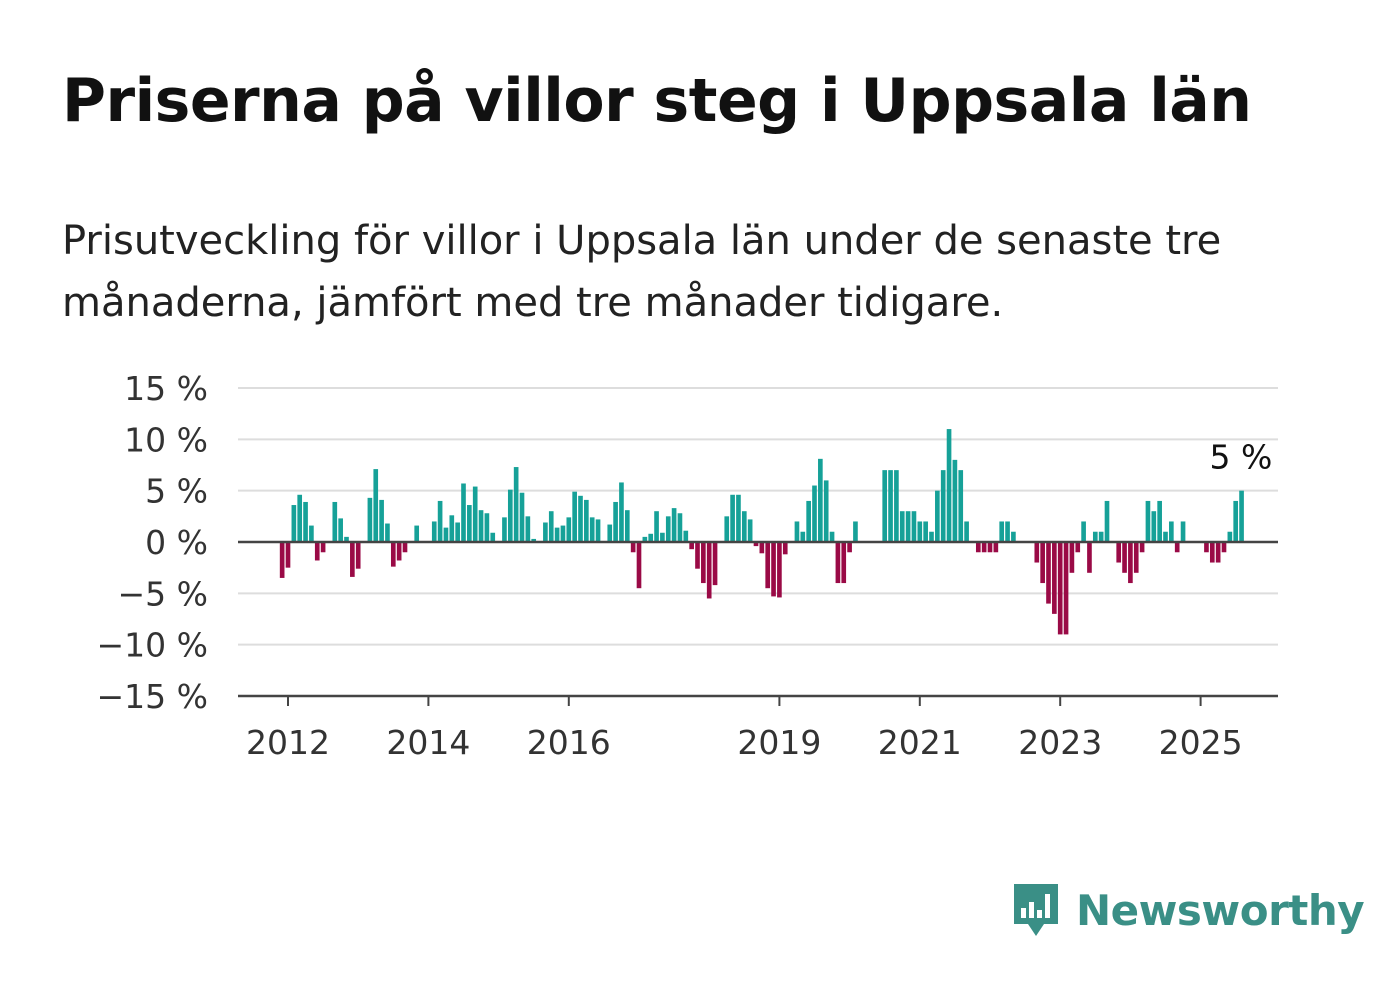  Describe the element at coordinates (1036, 910) in the screenshot. I see `newsworthy-logo-icon` at that location.